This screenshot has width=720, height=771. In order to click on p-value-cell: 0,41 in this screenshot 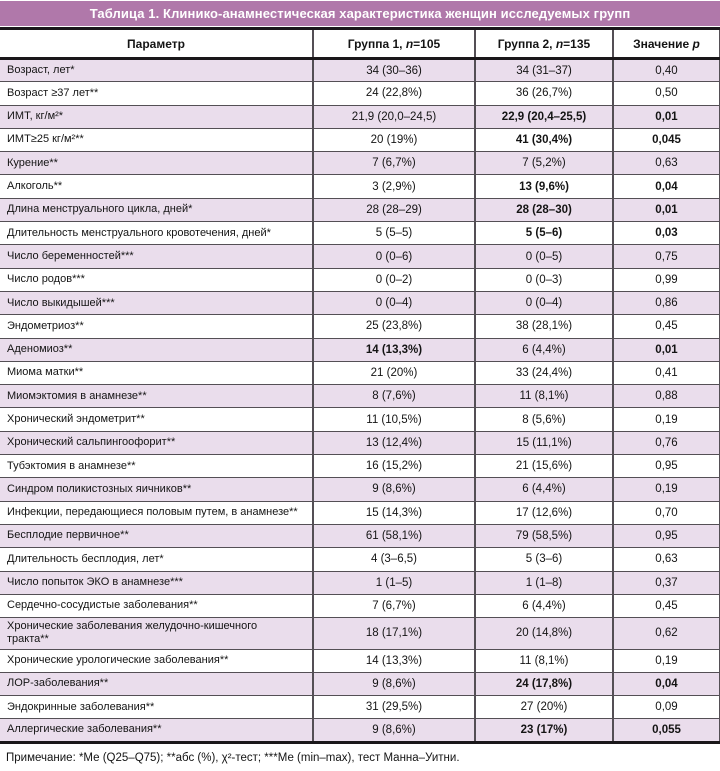, I will do `click(666, 372)`.